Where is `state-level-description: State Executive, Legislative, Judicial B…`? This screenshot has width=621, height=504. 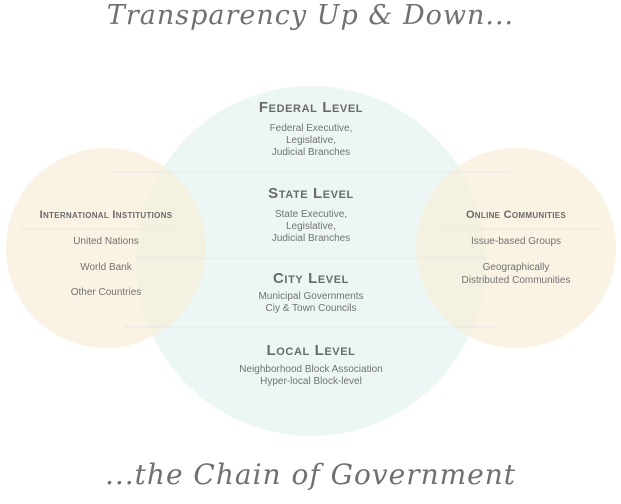 state-level-description: State Executive, Legislative, Judicial B… is located at coordinates (311, 227).